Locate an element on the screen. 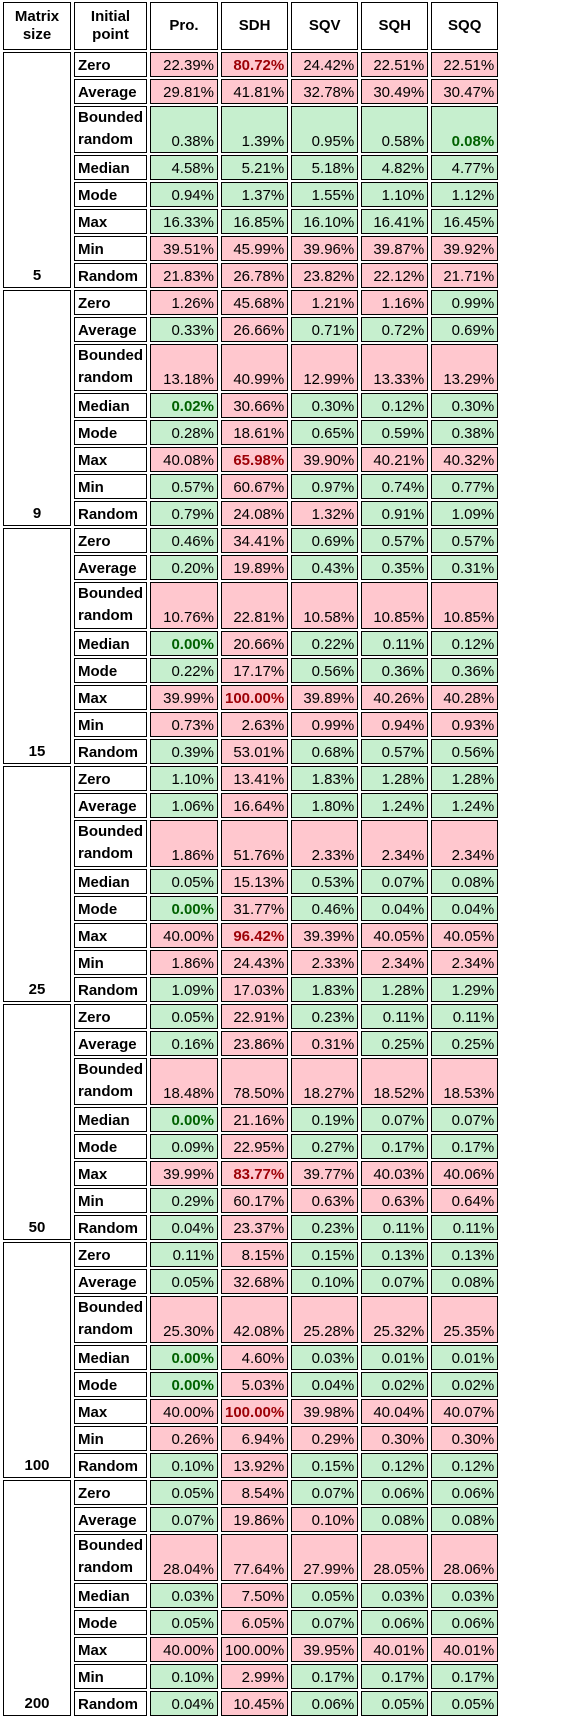  value-cell-pro: 0.22% is located at coordinates (184, 670).